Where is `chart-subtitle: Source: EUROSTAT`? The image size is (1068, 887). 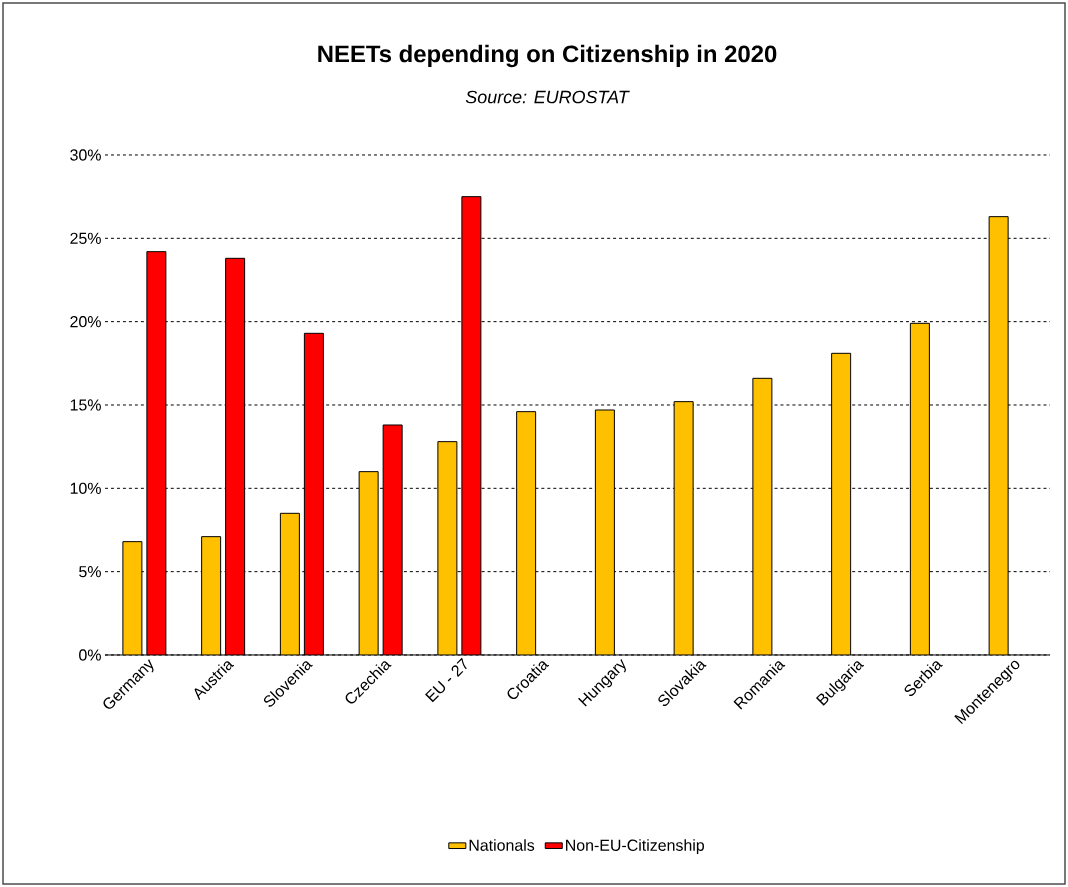 chart-subtitle: Source: EUROSTAT is located at coordinates (547, 97).